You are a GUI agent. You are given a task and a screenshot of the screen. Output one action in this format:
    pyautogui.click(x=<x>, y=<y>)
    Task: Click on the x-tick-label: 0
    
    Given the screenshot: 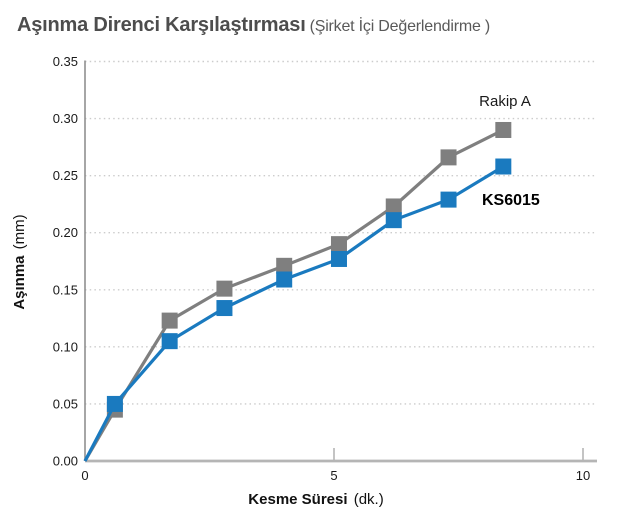 What is the action you would take?
    pyautogui.click(x=84, y=475)
    